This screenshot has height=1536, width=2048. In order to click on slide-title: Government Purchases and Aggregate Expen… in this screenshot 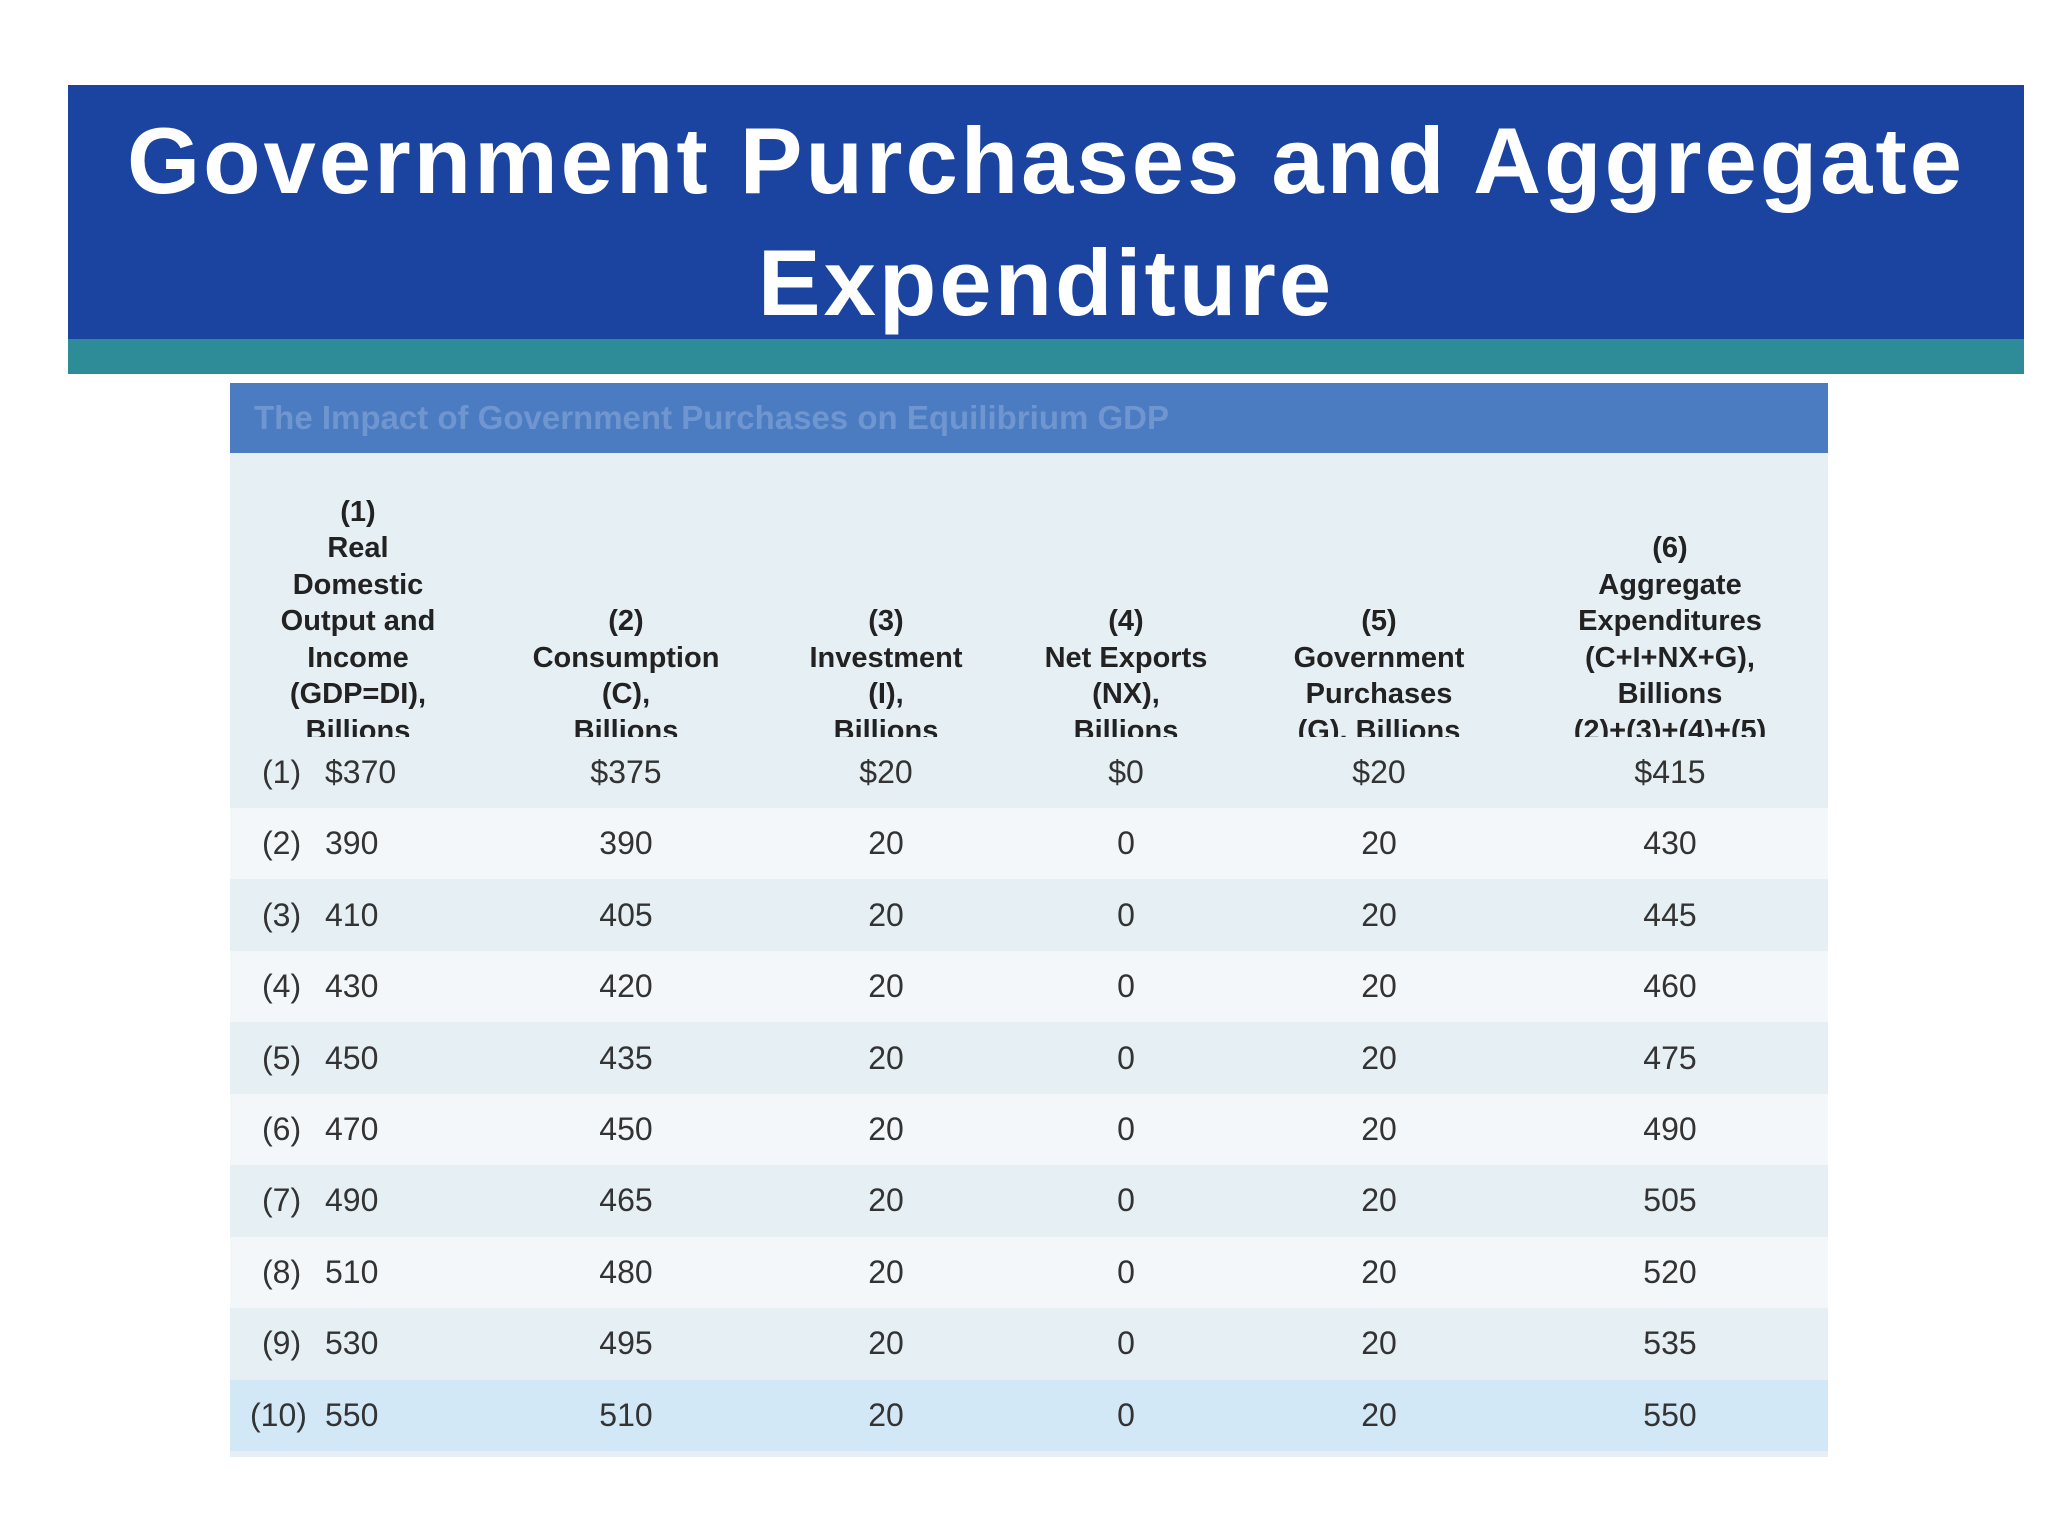, I will do `click(1046, 221)`.